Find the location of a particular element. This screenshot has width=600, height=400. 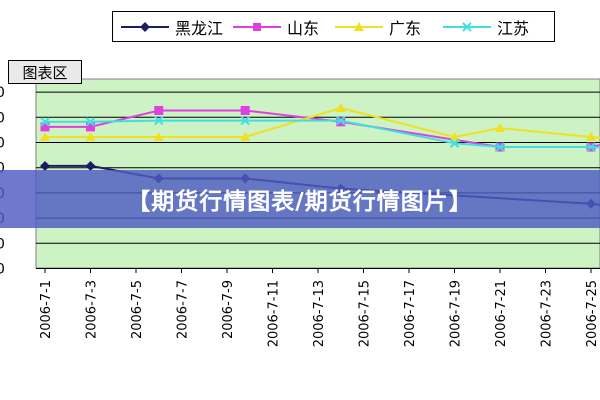

legend-label-jiangsu: 江苏 is located at coordinates (513, 28).